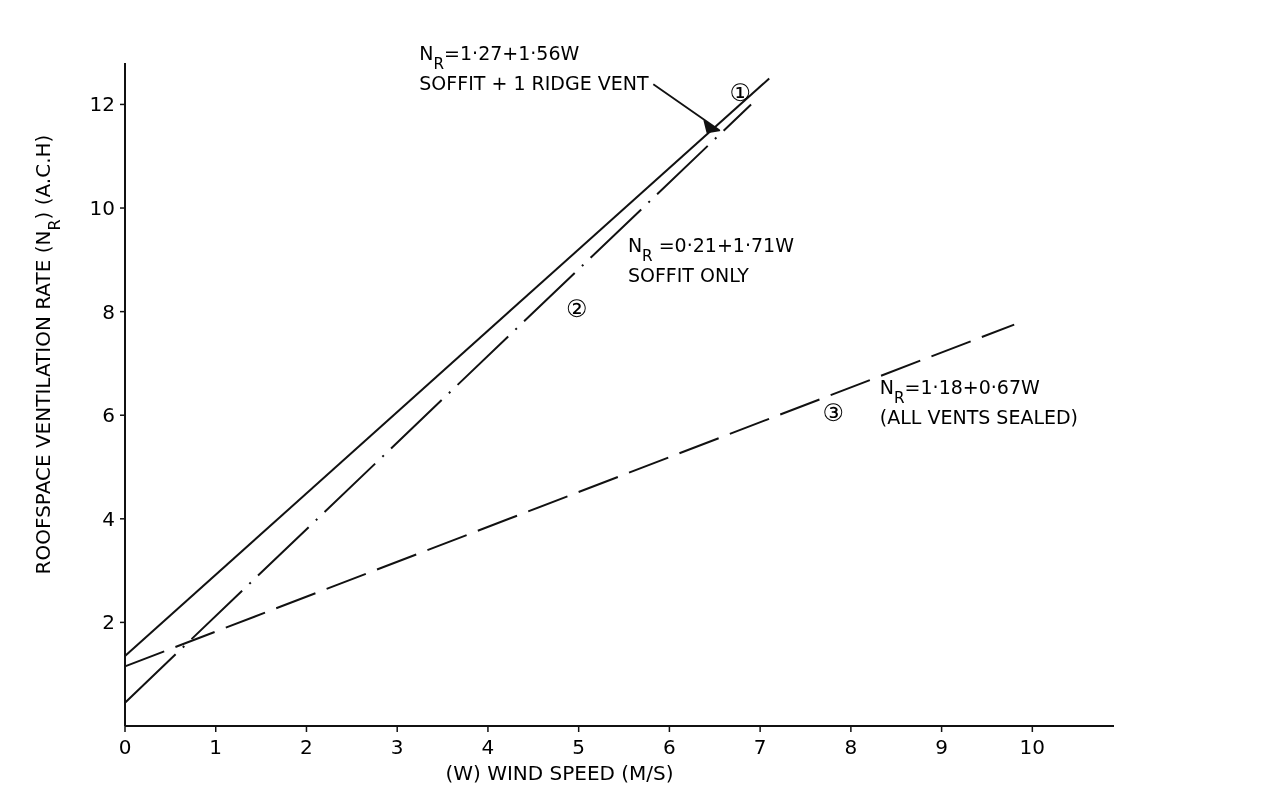 The height and width of the screenshot is (803, 1272). Describe the element at coordinates (108, 415) in the screenshot. I see `y-tick-label: 6` at that location.